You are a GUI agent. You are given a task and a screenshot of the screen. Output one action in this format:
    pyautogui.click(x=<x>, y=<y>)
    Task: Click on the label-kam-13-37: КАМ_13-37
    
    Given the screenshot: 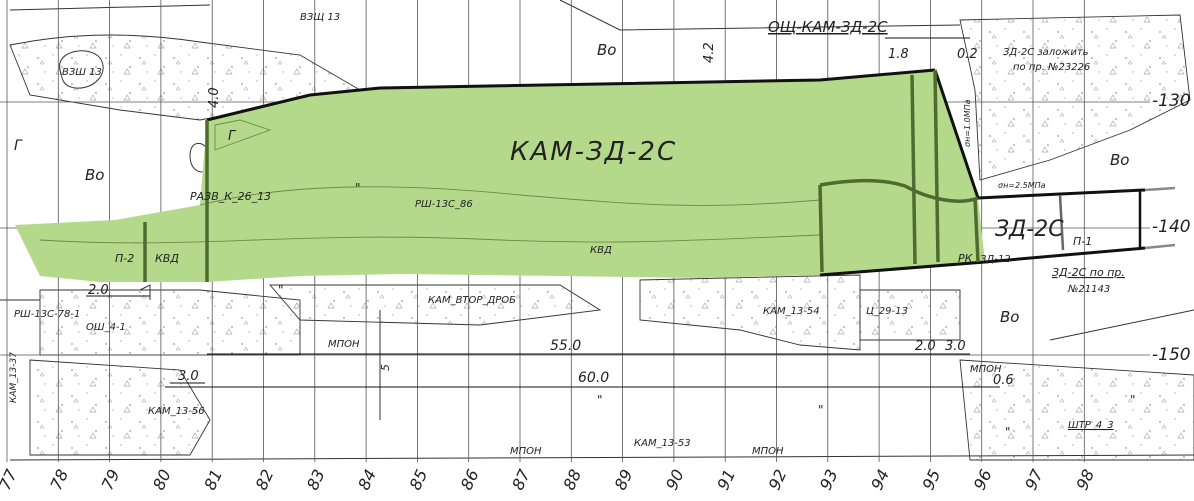 What is the action you would take?
    pyautogui.click(x=14, y=377)
    